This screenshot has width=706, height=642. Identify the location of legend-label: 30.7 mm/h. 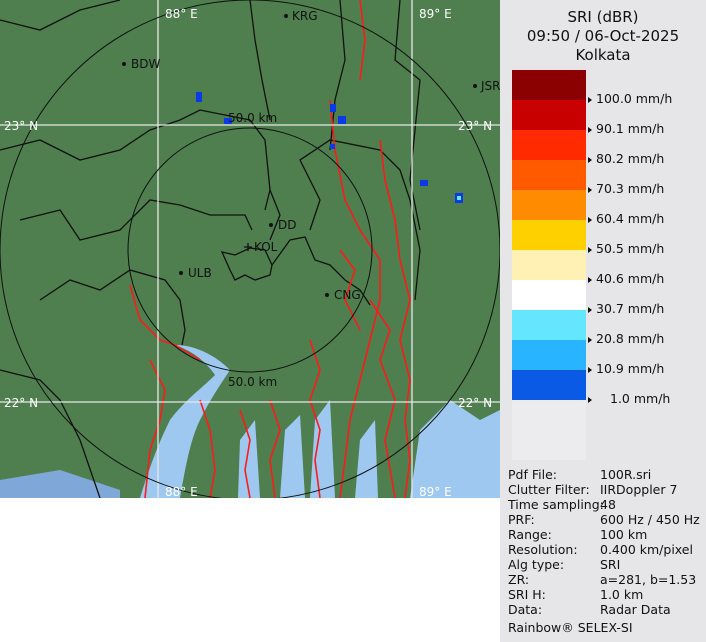
(630, 308).